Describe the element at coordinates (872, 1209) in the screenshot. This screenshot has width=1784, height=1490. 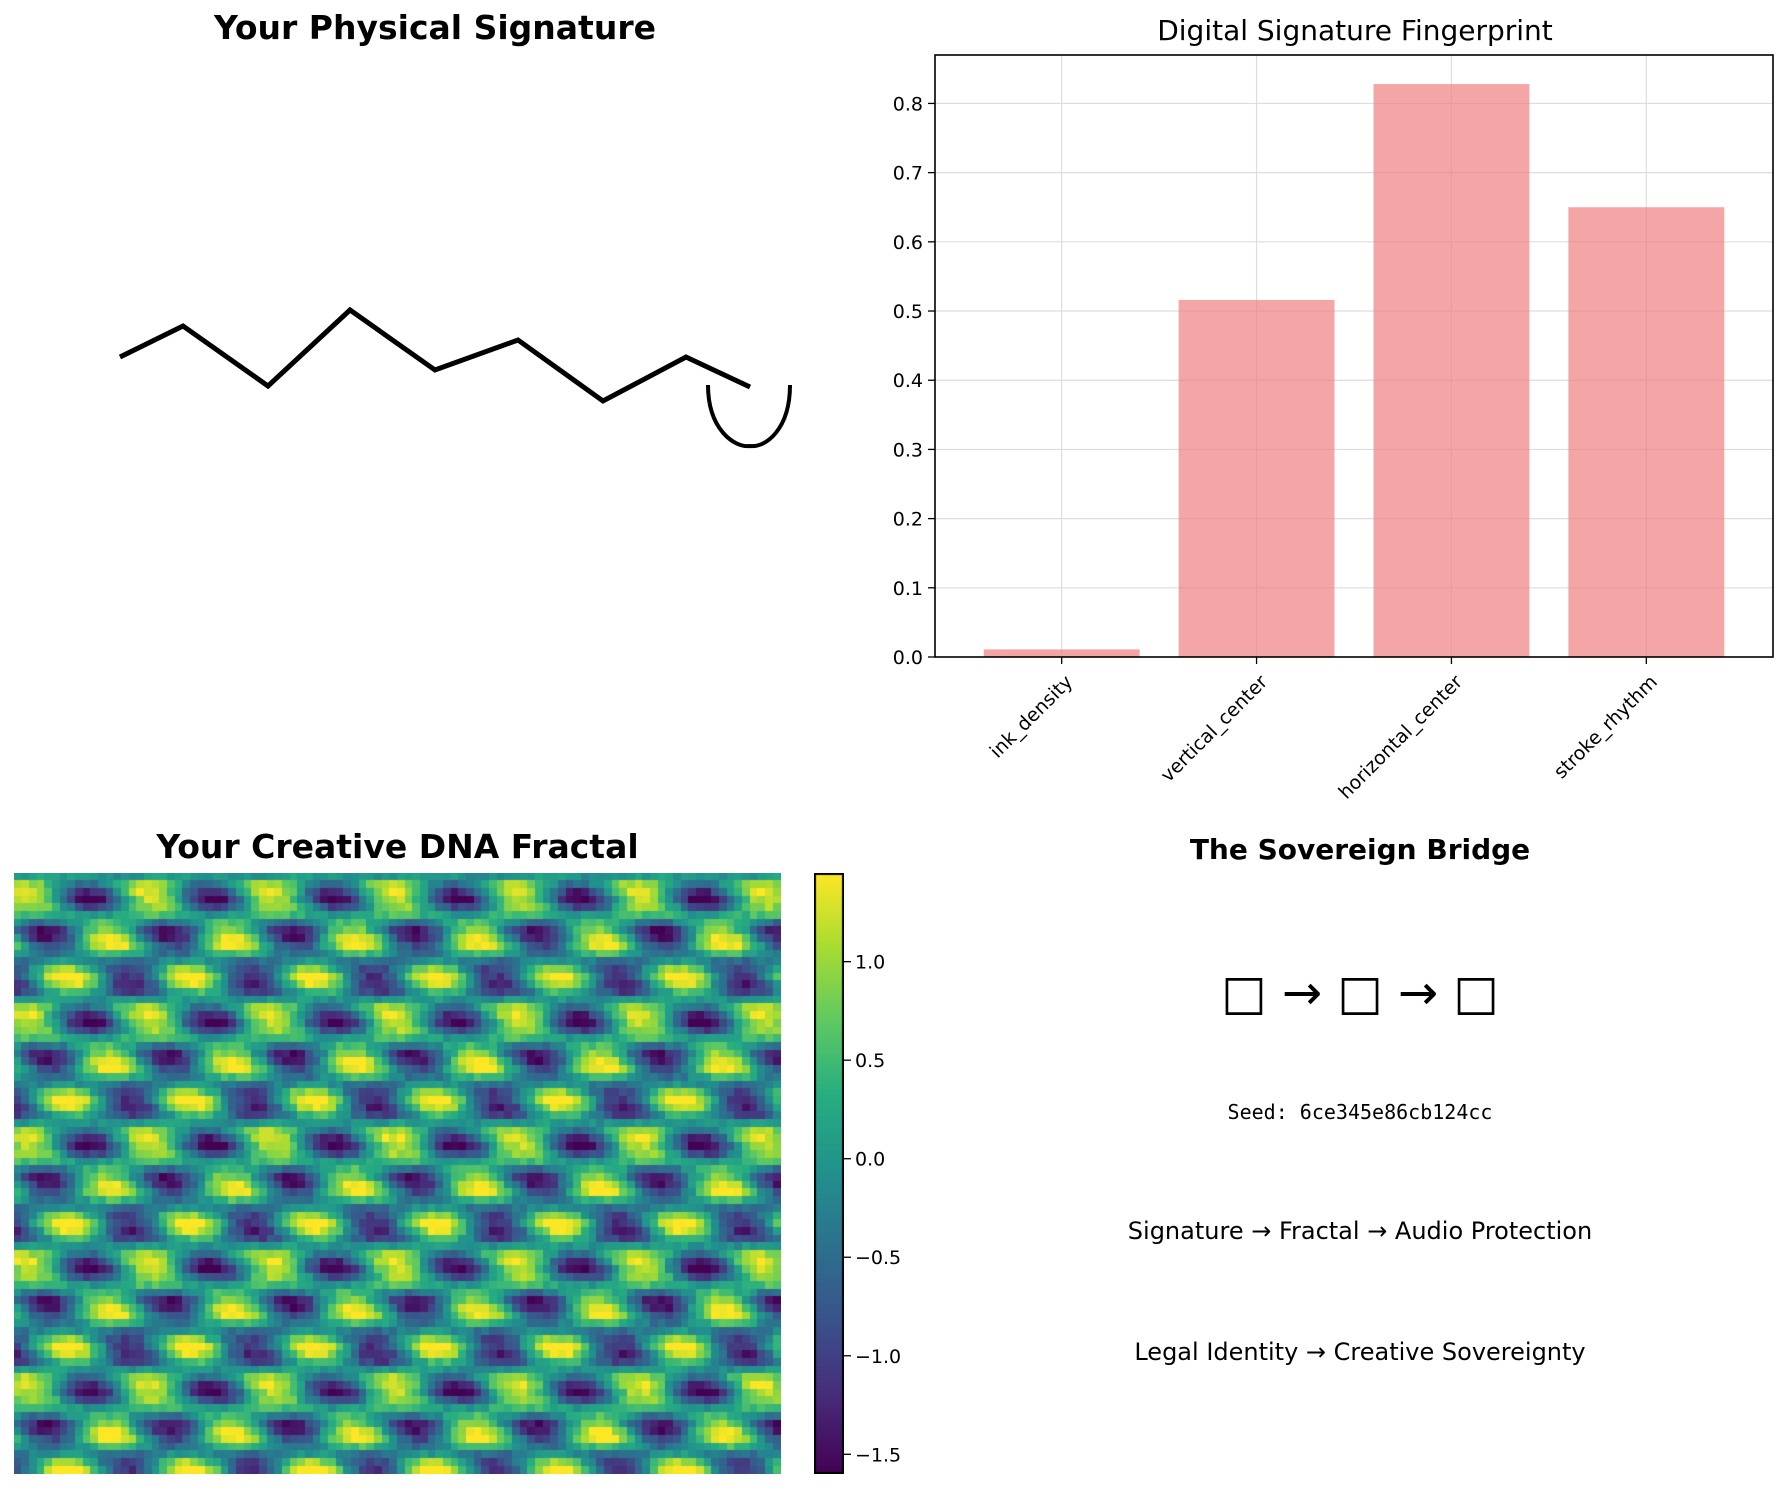
I see `fractal-colorbar-axis: 1.0 0.5 0.0 −0.5 −1.0 −1.5` at that location.